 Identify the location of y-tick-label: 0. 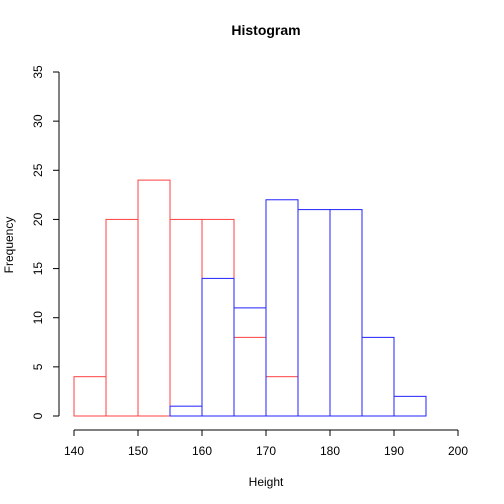
(38, 415).